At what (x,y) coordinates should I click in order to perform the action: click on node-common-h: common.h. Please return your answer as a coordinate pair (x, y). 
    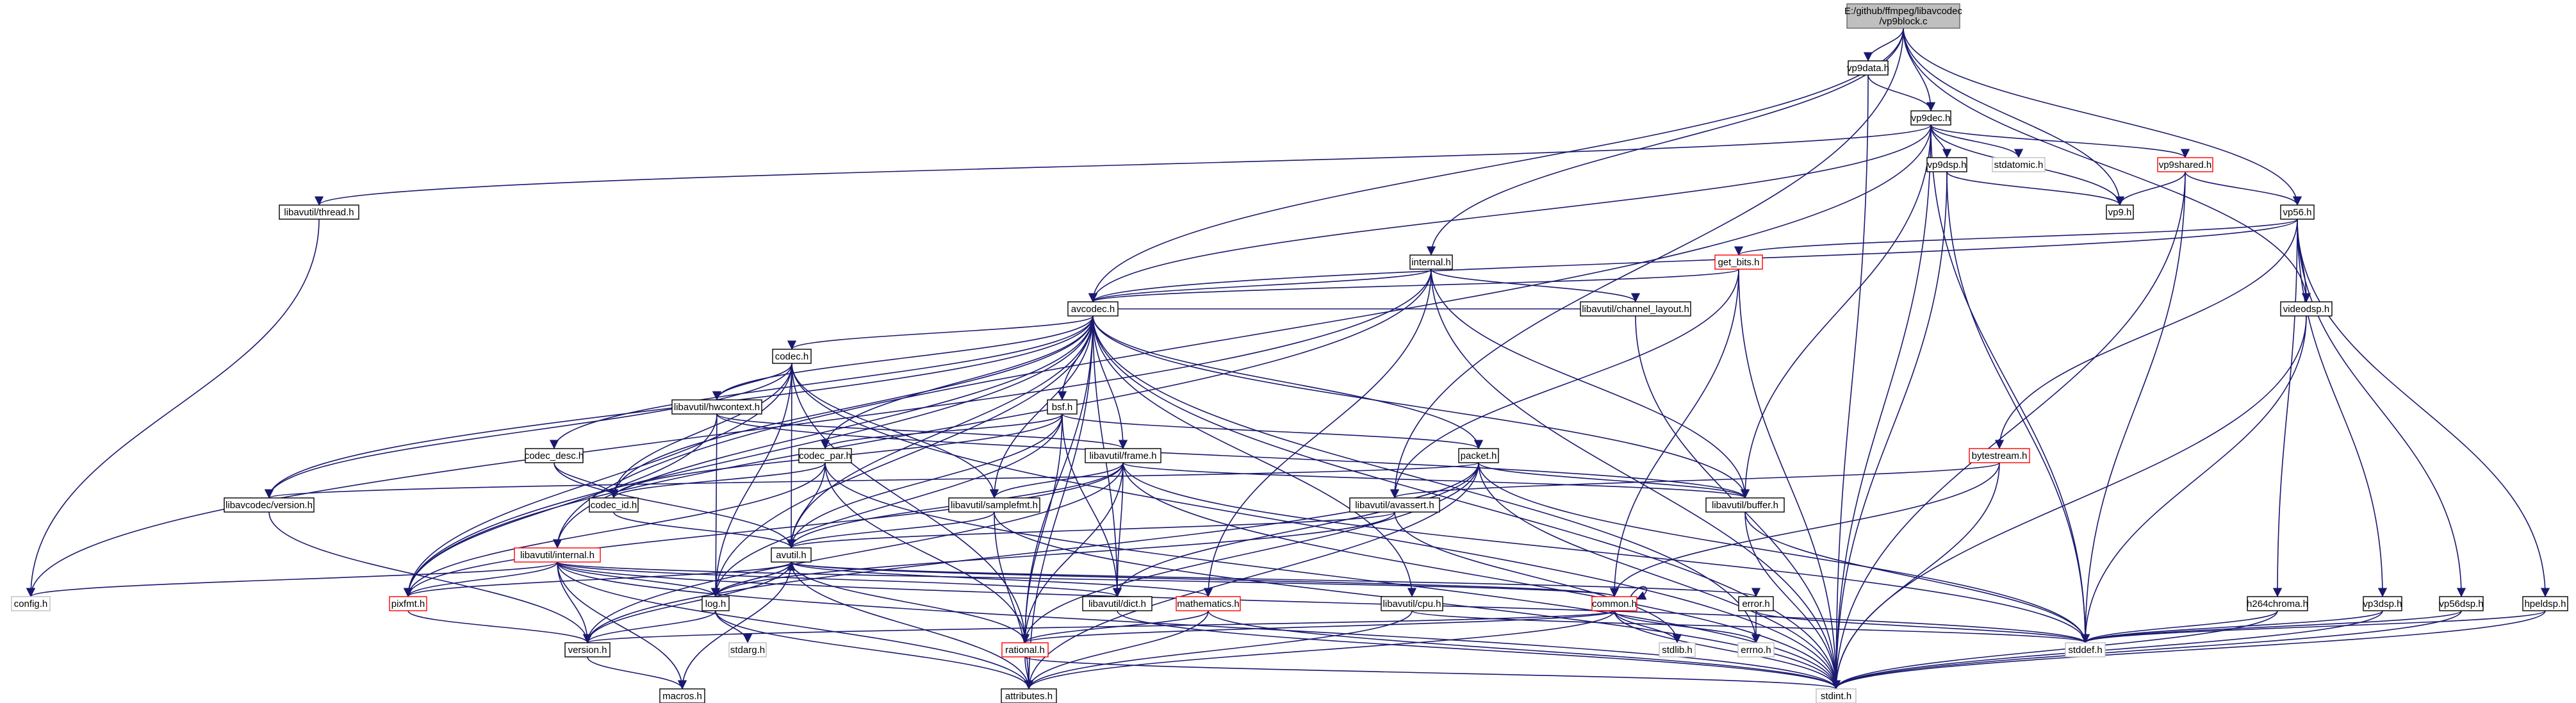
    Looking at the image, I should click on (1614, 603).